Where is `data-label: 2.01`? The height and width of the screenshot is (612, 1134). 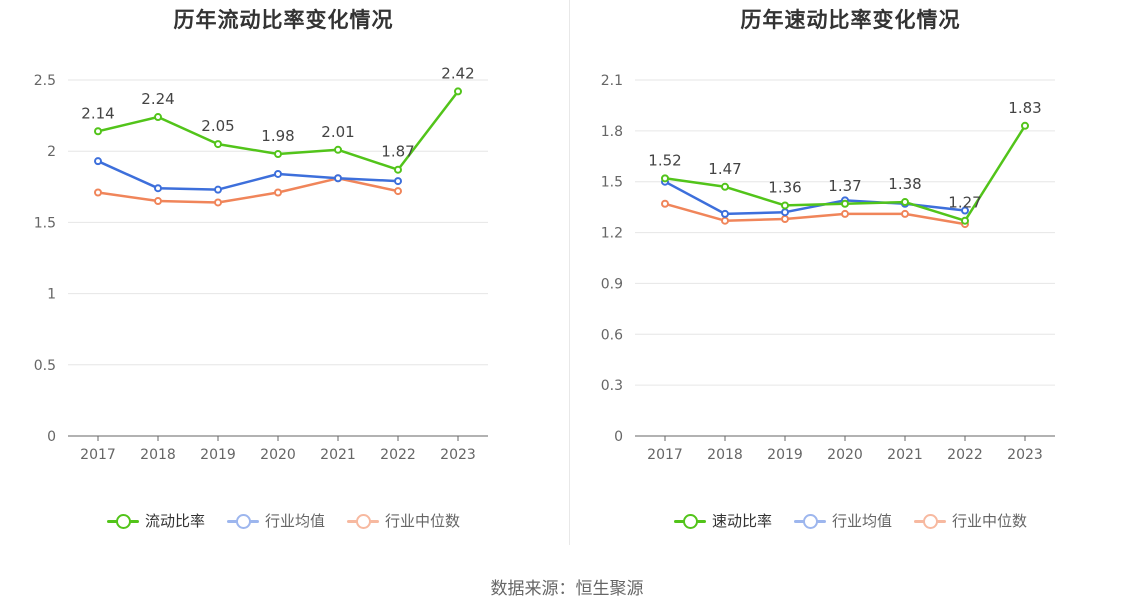 data-label: 2.01 is located at coordinates (337, 132).